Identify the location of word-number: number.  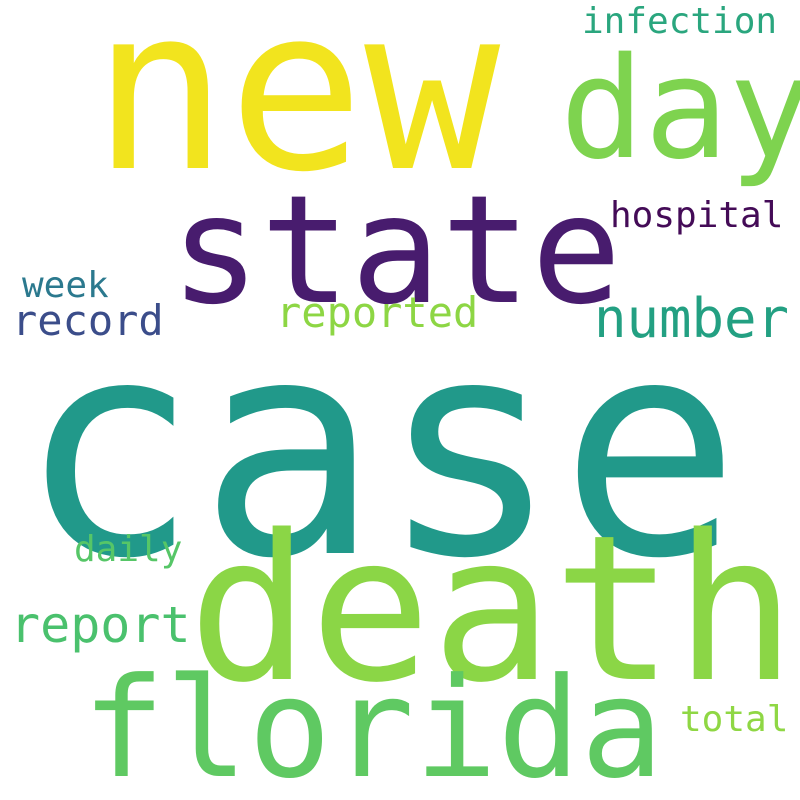
(692, 318).